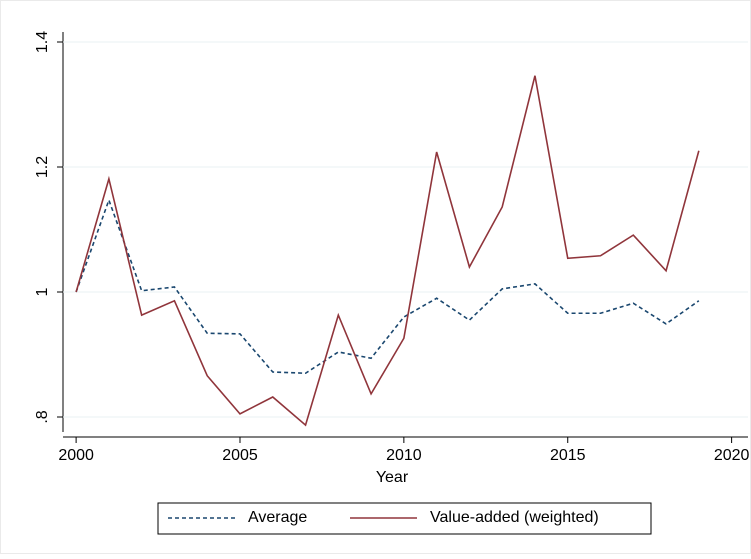  Describe the element at coordinates (76, 455) in the screenshot. I see `x-tick-label: 2000` at that location.